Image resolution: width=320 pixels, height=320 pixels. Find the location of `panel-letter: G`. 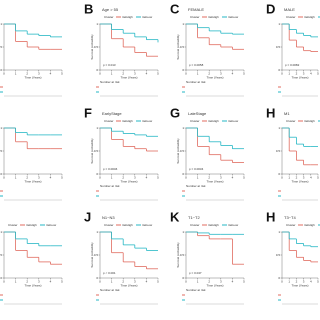

panel-letter: G is located at coordinates (175, 112).